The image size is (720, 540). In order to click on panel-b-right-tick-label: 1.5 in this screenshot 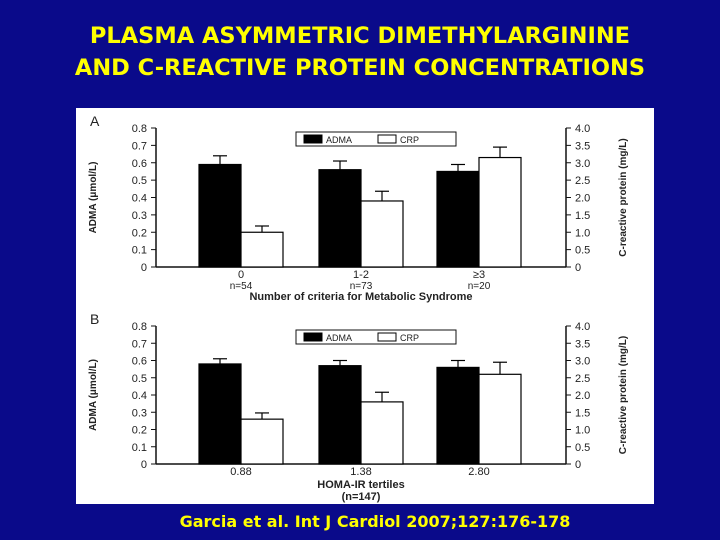, I will do `click(582, 413)`.